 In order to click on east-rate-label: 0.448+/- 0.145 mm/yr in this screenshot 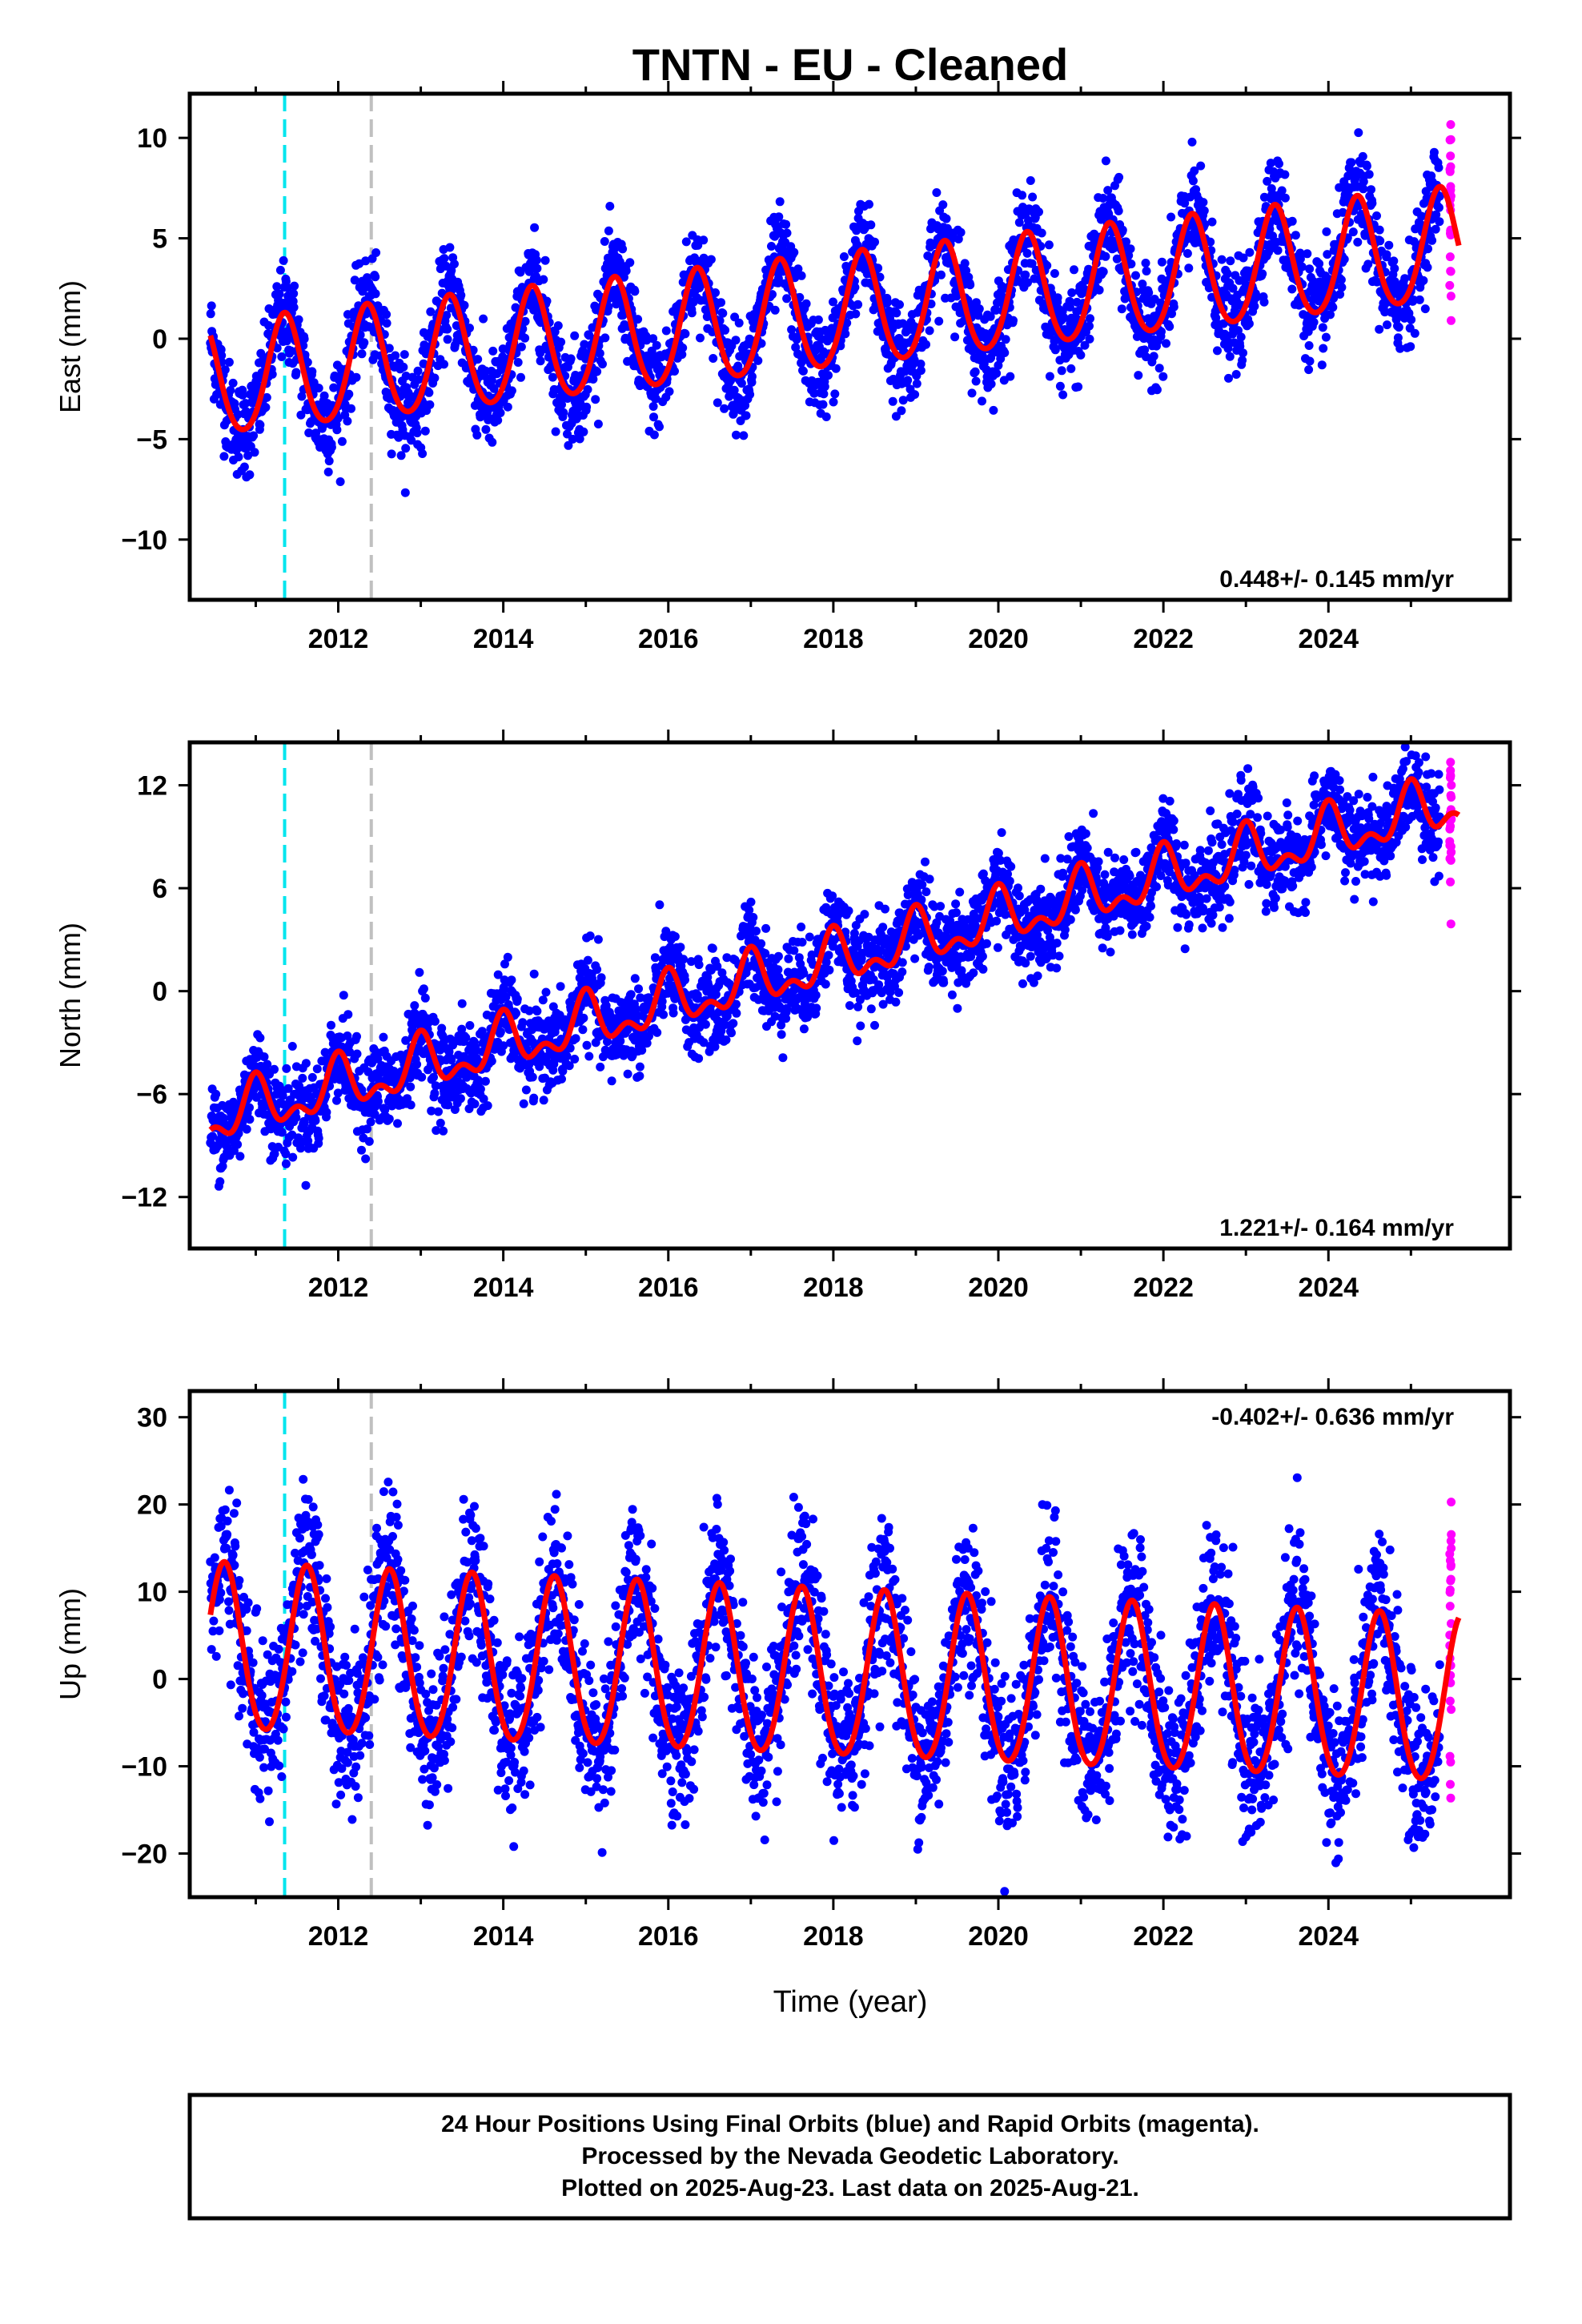, I will do `click(1336, 579)`.